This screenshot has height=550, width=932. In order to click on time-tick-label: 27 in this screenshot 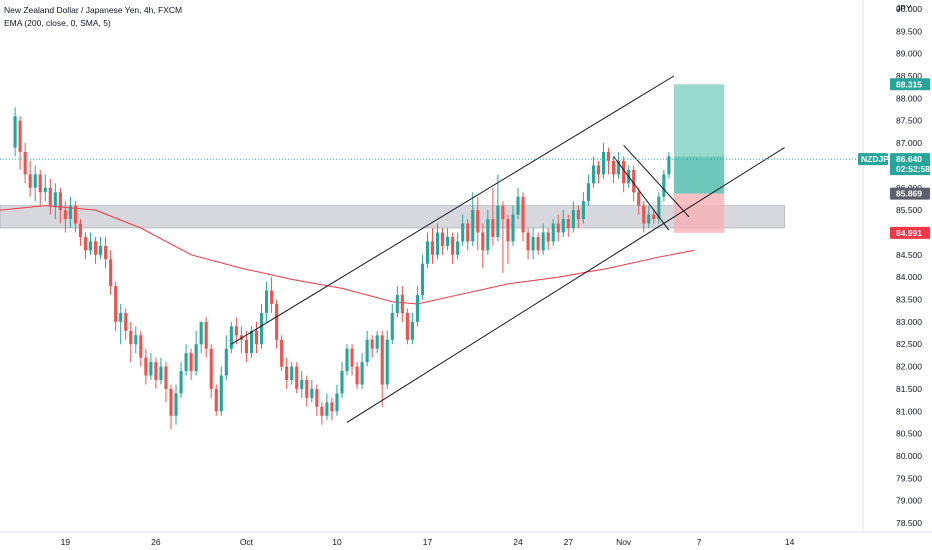, I will do `click(569, 542)`.